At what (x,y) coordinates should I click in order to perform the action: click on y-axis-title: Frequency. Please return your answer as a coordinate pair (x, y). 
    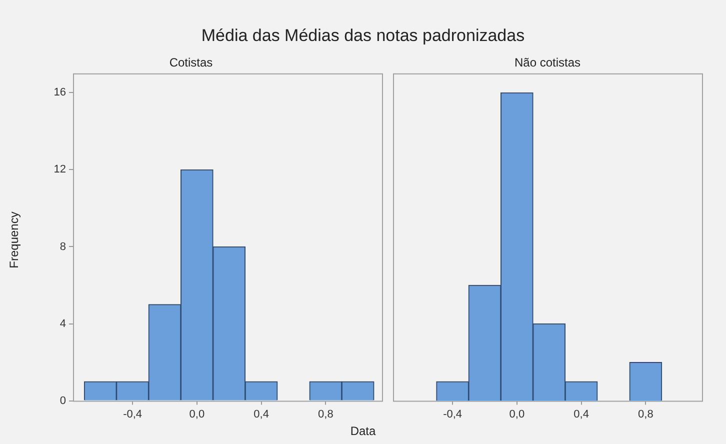
    Looking at the image, I should click on (14, 240).